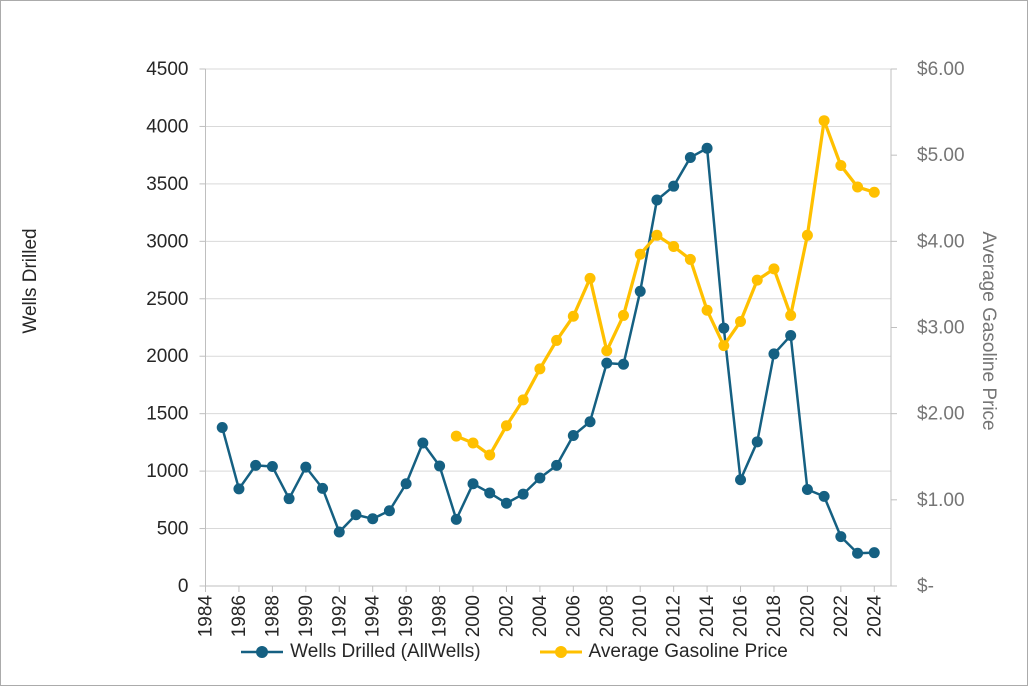 The height and width of the screenshot is (686, 1028). I want to click on legend-label-wells-drilled: Wells Drilled (AllWells), so click(385, 651).